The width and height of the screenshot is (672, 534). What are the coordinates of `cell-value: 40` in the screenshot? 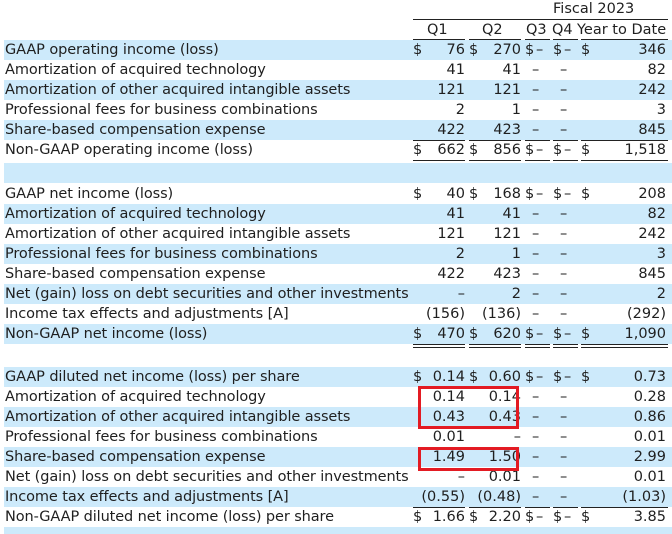 It's located at (455, 194).